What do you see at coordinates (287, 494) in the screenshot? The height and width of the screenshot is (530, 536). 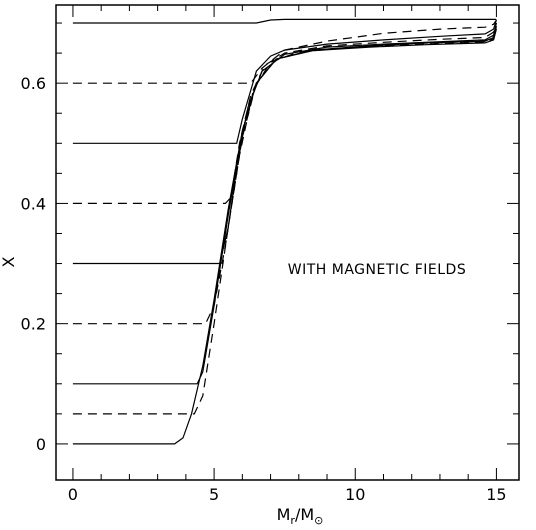 I see `x-tick-labels: 0 5 10 15` at bounding box center [287, 494].